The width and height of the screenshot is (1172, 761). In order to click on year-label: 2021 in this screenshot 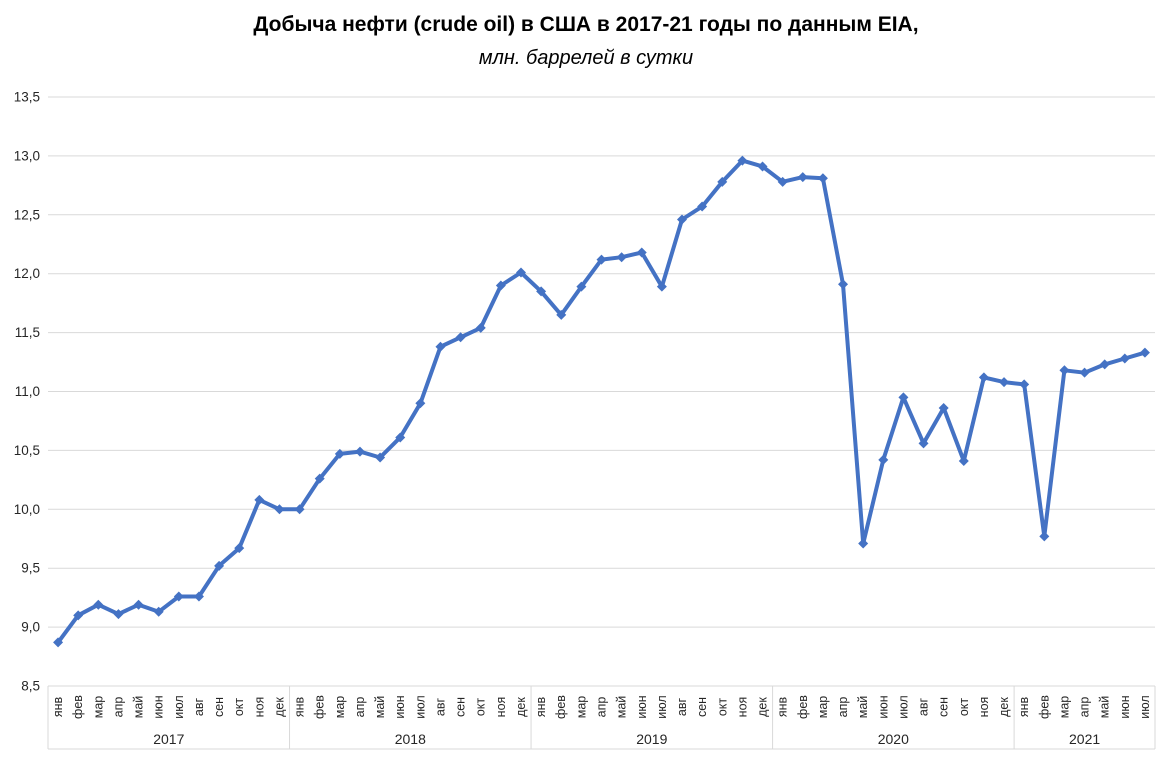, I will do `click(1084, 739)`.